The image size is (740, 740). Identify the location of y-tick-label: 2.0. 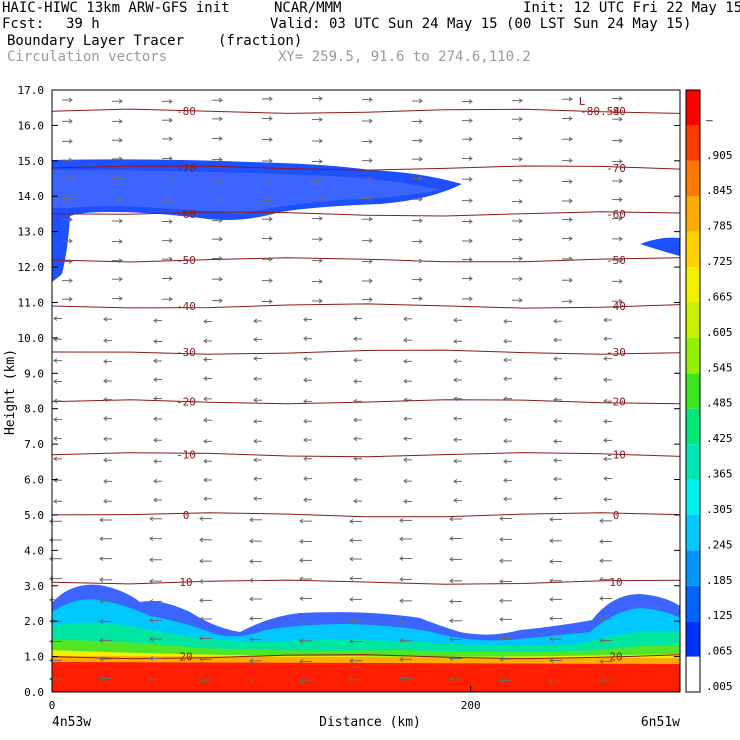
(34, 621).